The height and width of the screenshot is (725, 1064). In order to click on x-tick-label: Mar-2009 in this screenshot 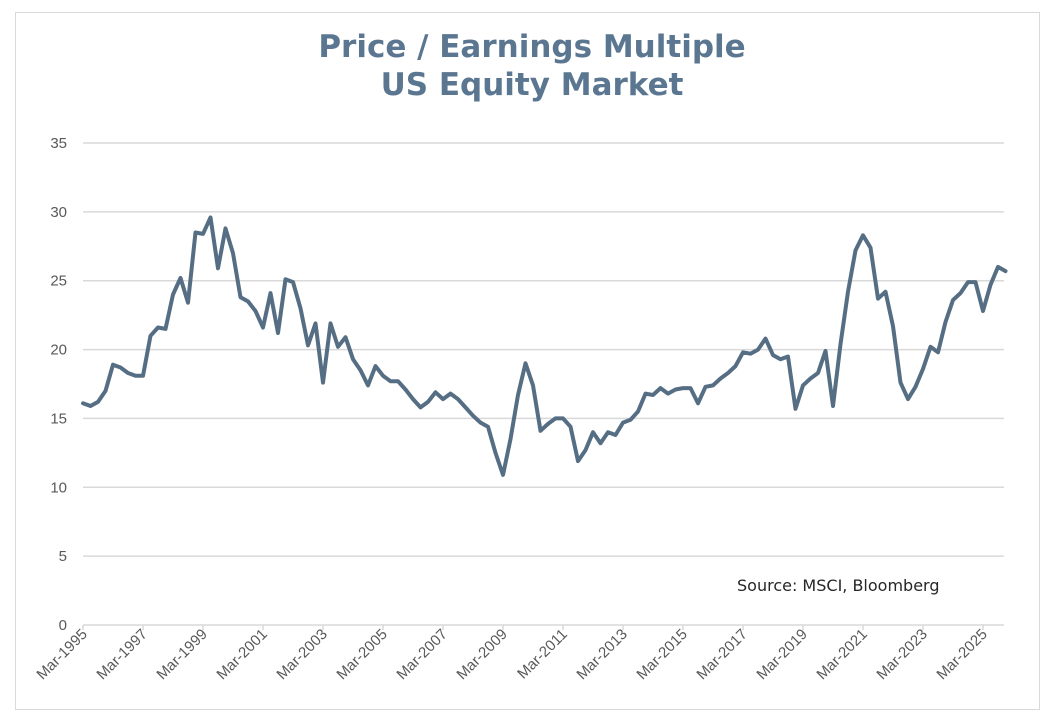, I will do `click(481, 654)`.